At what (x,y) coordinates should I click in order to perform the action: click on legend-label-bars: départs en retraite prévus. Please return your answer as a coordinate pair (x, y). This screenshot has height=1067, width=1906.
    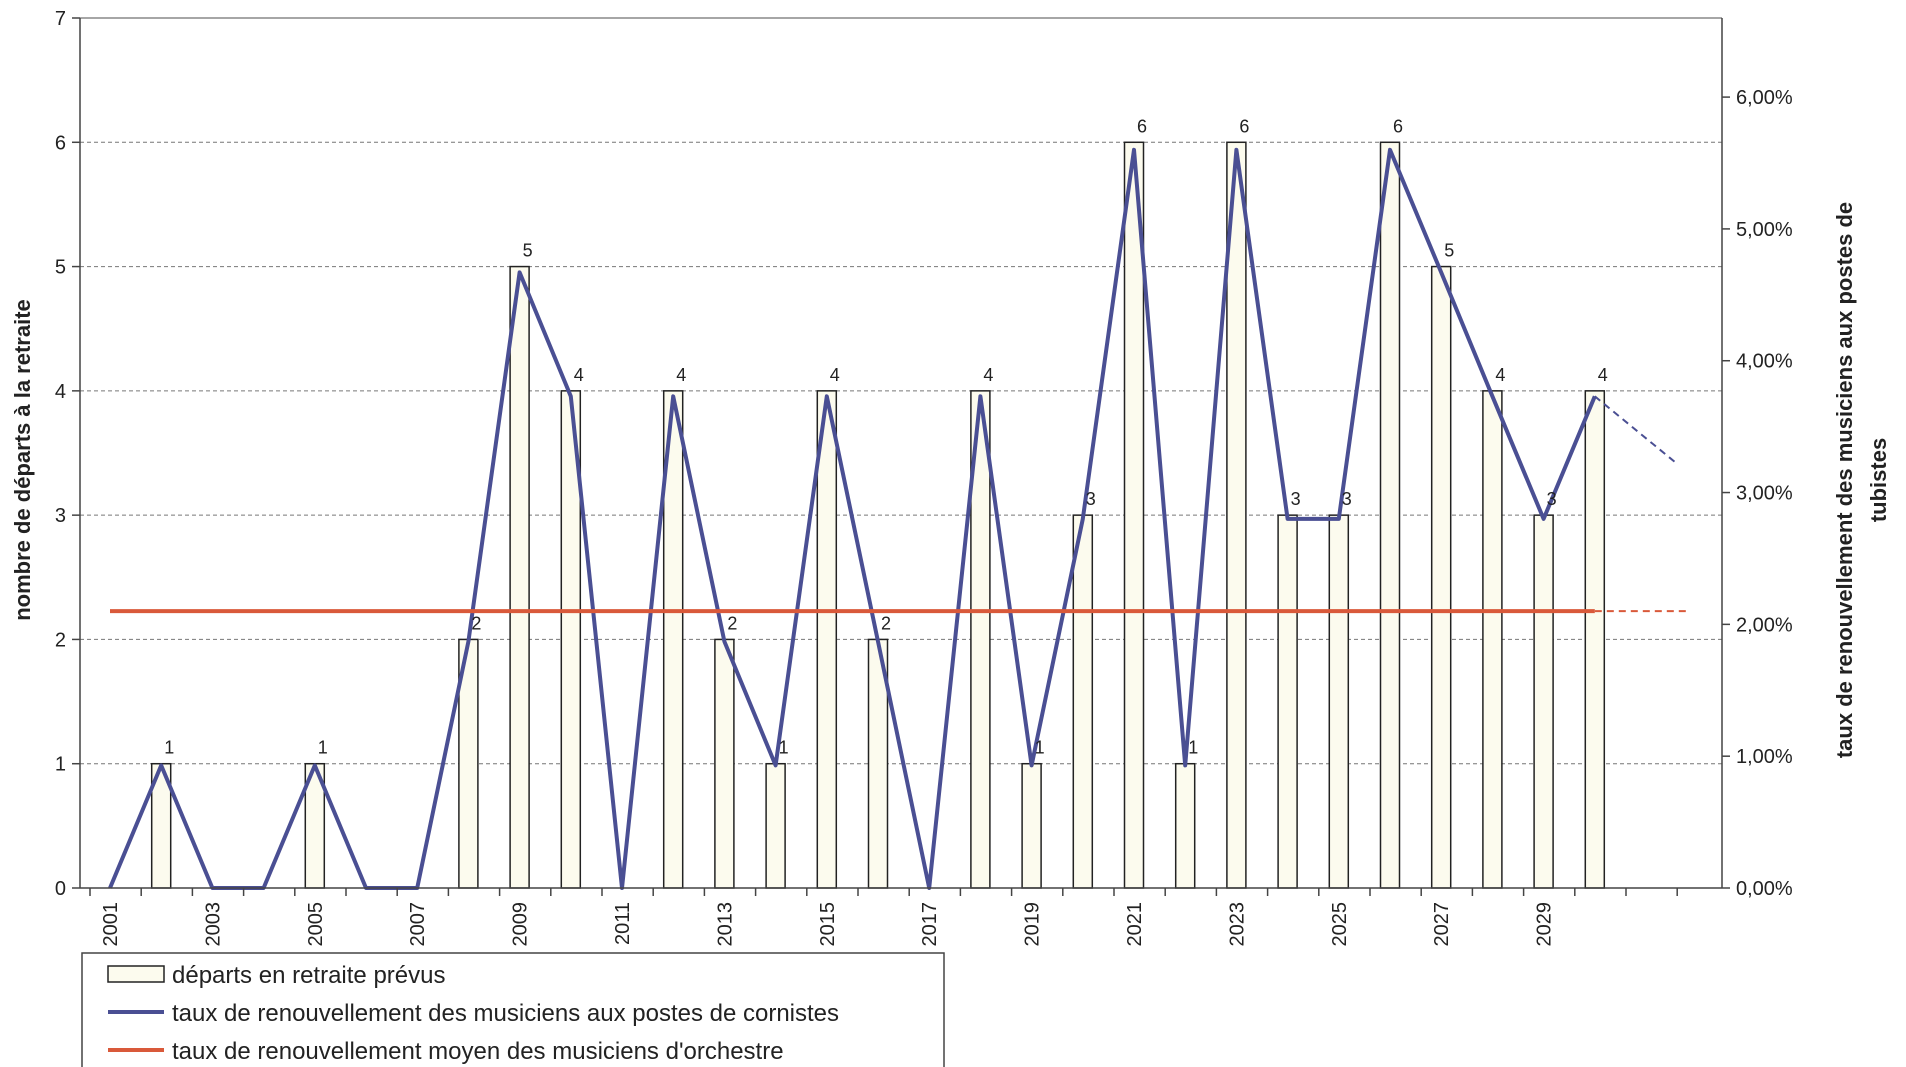
    Looking at the image, I should click on (308, 975).